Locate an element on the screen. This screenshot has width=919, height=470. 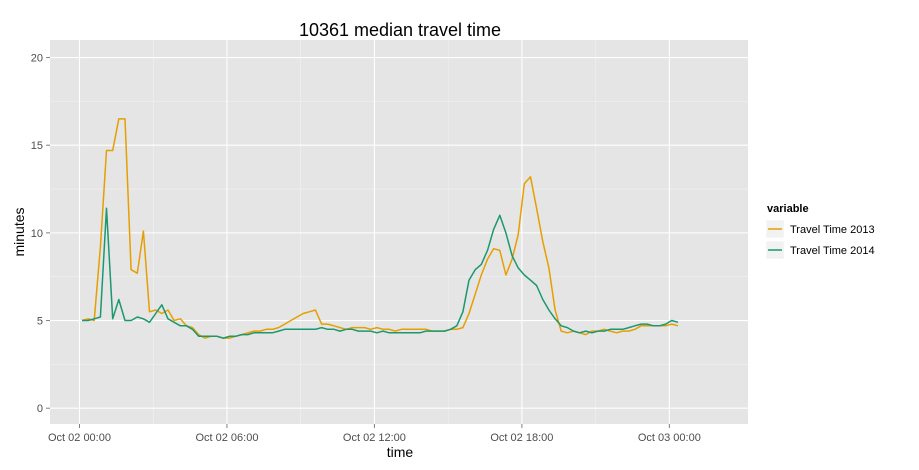
y-tick-label: 10 is located at coordinates (37, 234).